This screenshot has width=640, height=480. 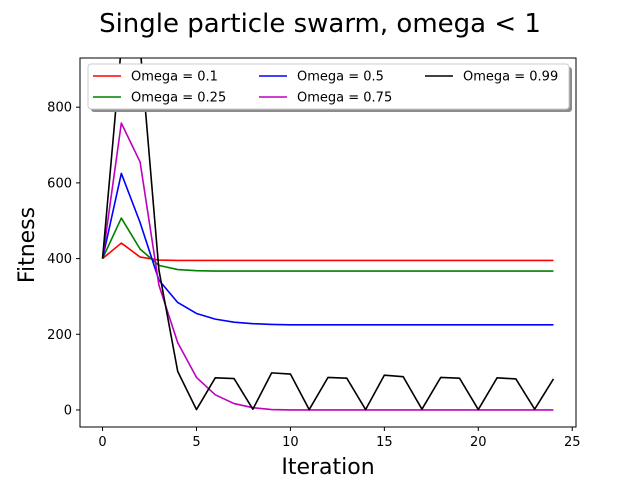 What do you see at coordinates (59, 335) in the screenshot?
I see `y-tick-label: 200` at bounding box center [59, 335].